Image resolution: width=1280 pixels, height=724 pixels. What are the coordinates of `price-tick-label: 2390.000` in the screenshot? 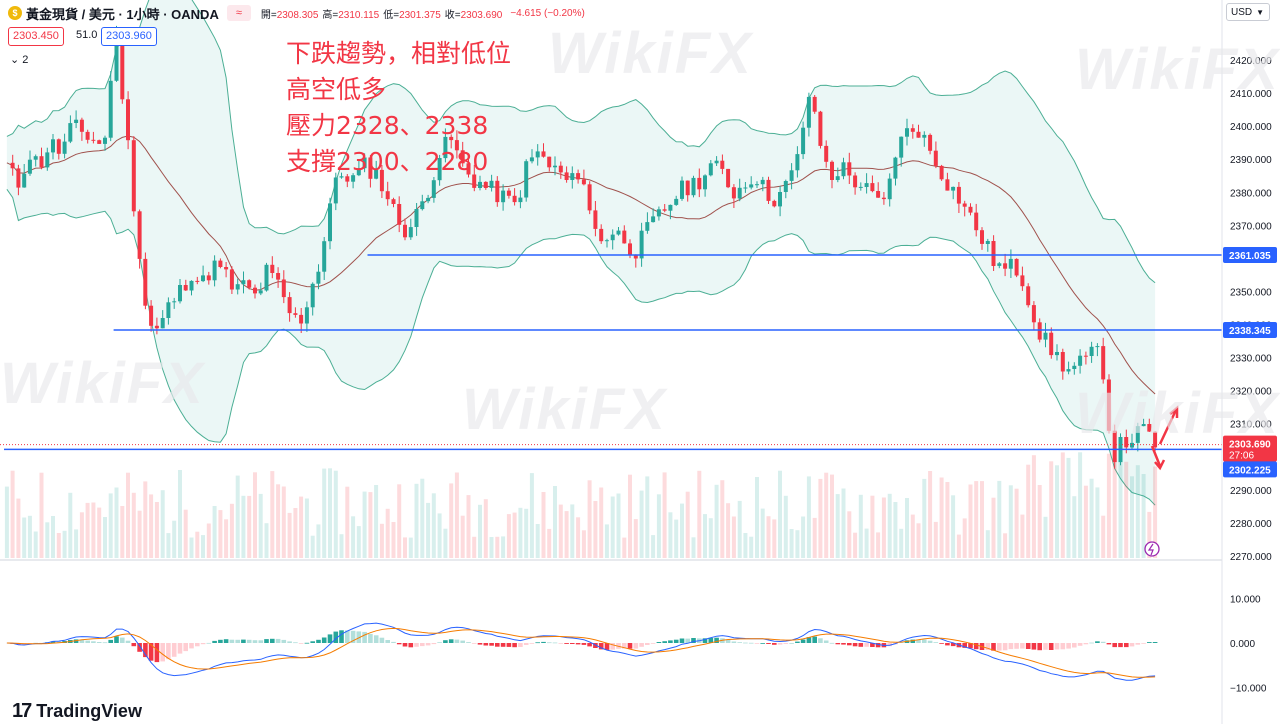 It's located at (1251, 160).